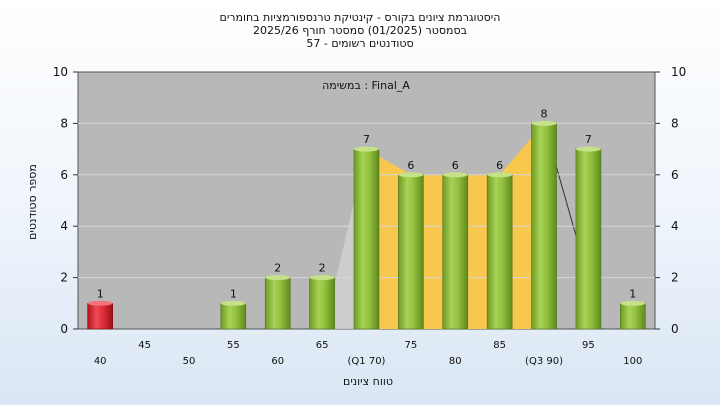 Image resolution: width=720 pixels, height=405 pixels. What do you see at coordinates (64, 123) in the screenshot?
I see `y-tick-label-left: 8` at bounding box center [64, 123].